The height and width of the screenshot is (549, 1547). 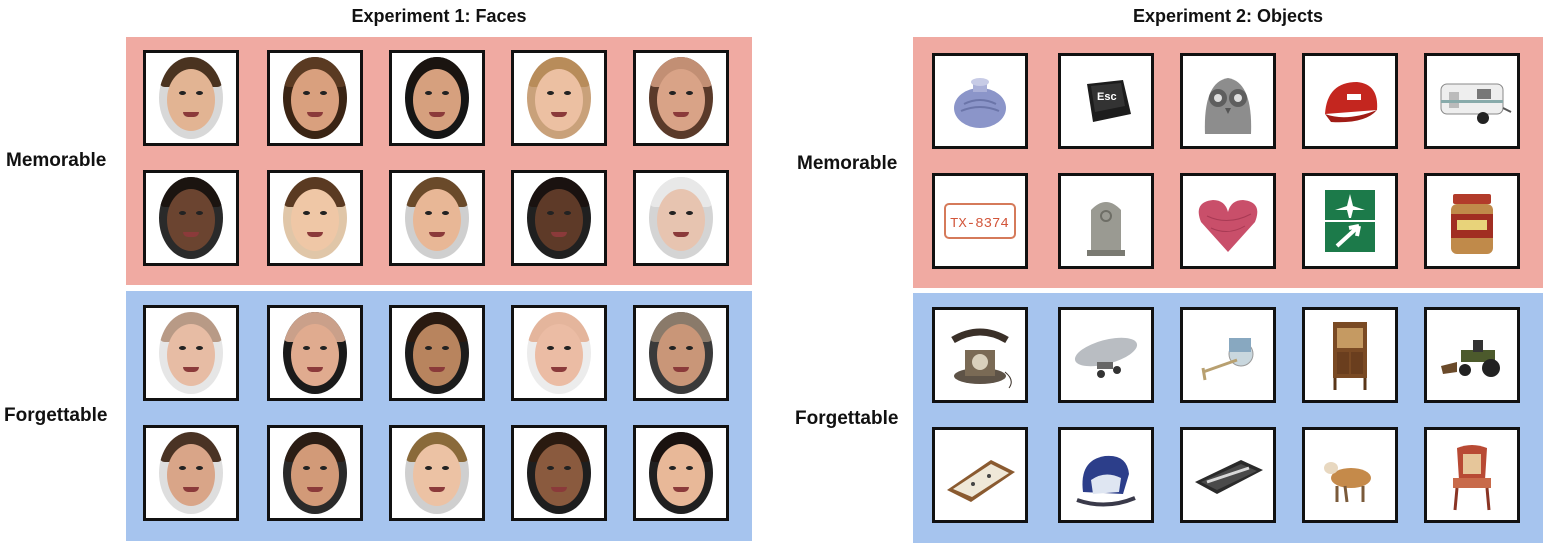 I want to click on face-woman-curly-hair, so click(x=559, y=473).